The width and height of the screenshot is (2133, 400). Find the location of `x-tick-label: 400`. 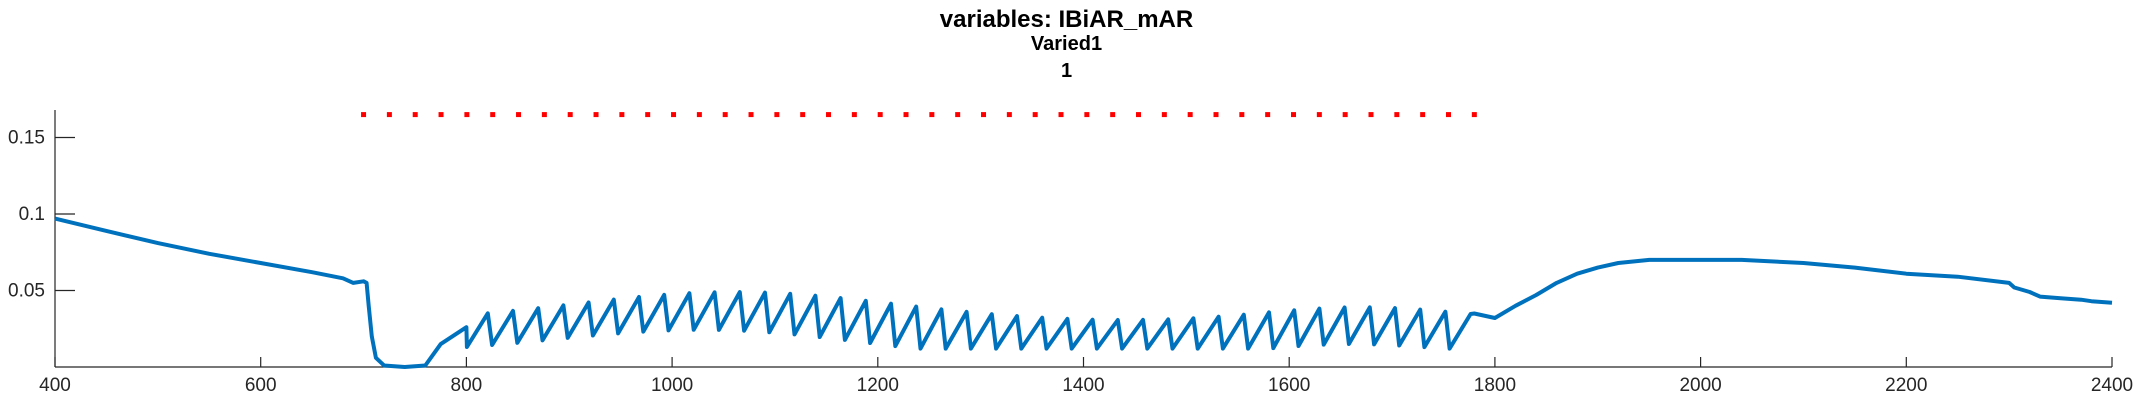

x-tick-label: 400 is located at coordinates (55, 385).